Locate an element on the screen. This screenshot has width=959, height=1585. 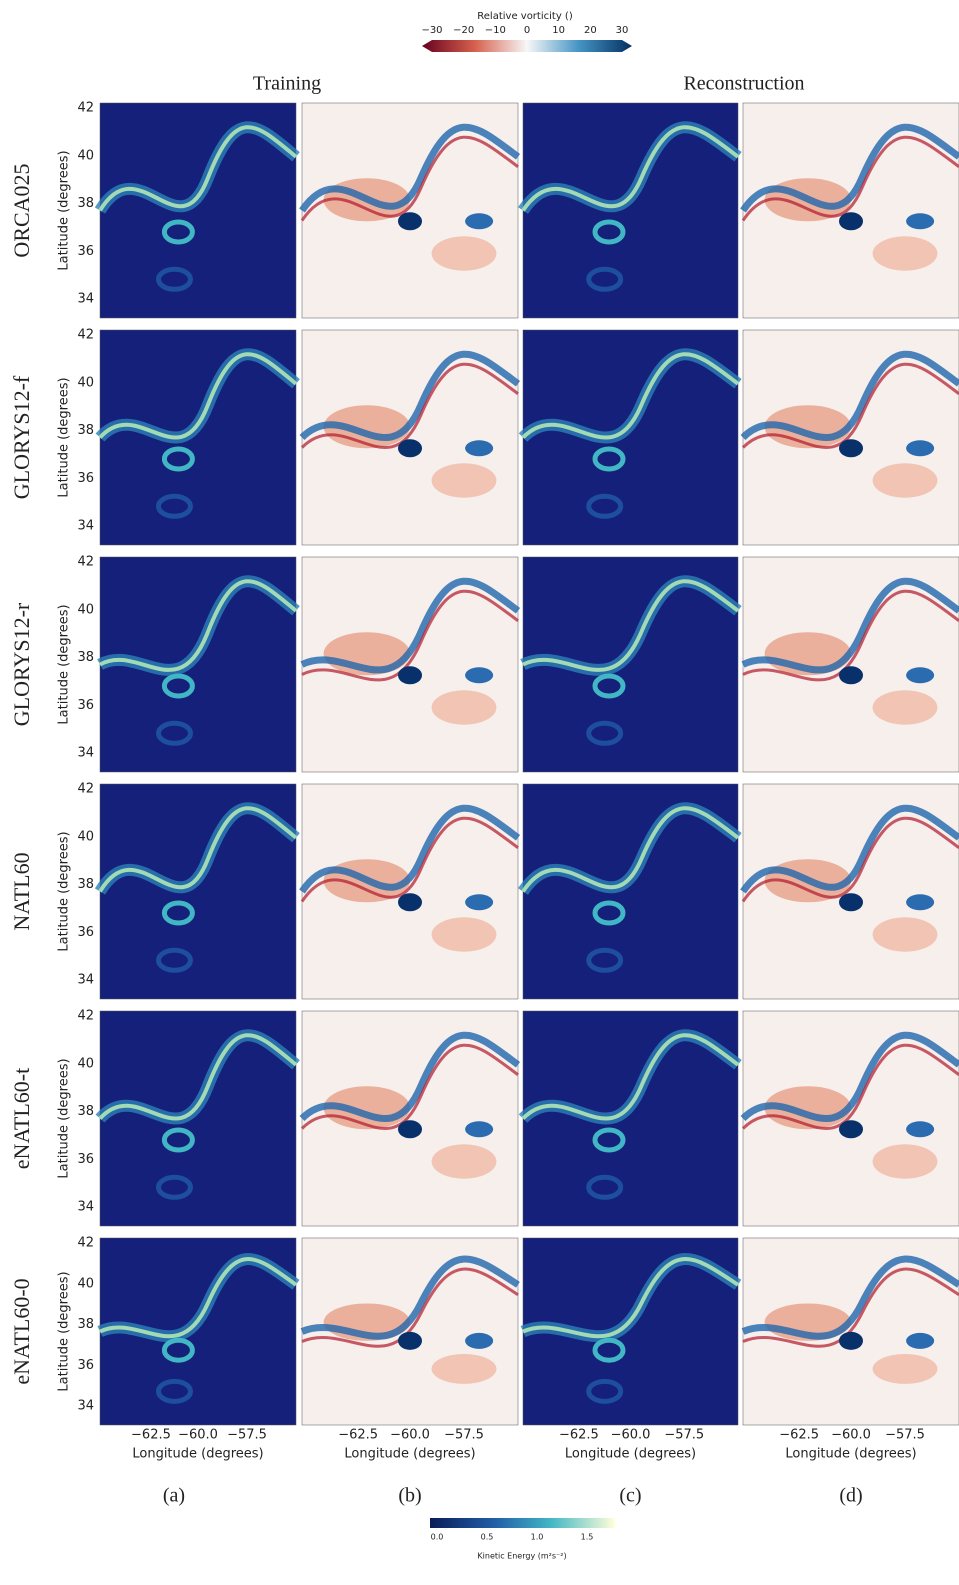
colorbar-tick: 1.5 is located at coordinates (587, 1537).